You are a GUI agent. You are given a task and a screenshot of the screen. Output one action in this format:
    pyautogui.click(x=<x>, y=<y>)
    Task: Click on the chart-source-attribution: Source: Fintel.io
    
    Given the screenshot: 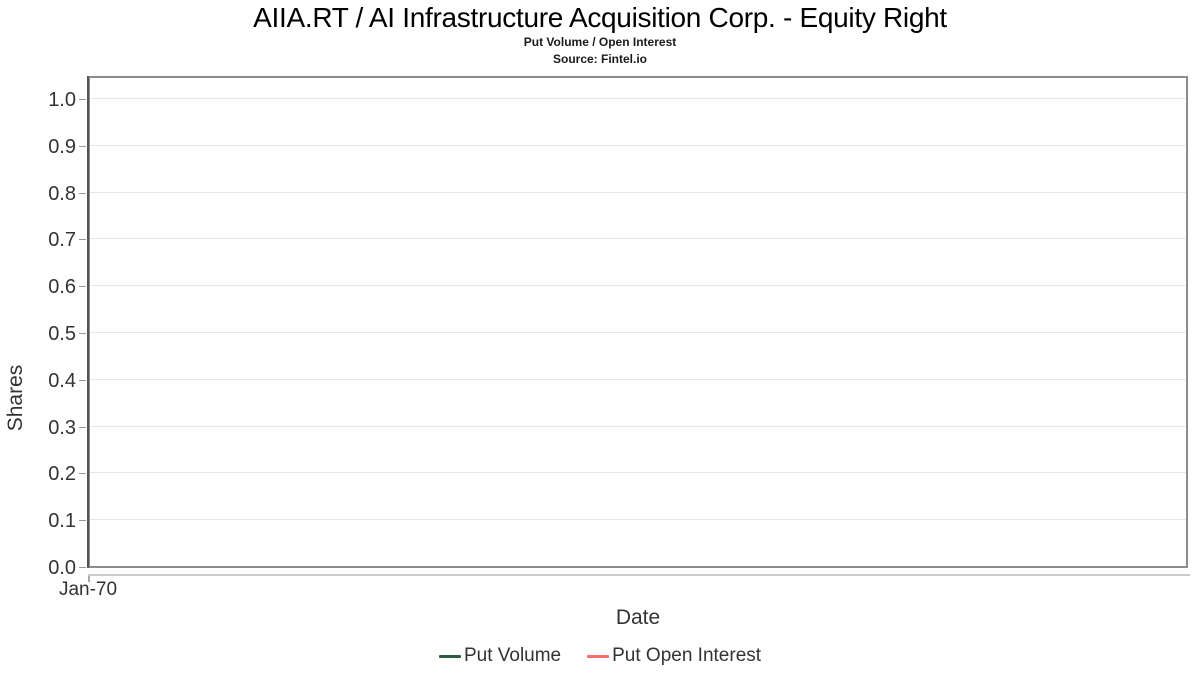 What is the action you would take?
    pyautogui.click(x=599, y=59)
    